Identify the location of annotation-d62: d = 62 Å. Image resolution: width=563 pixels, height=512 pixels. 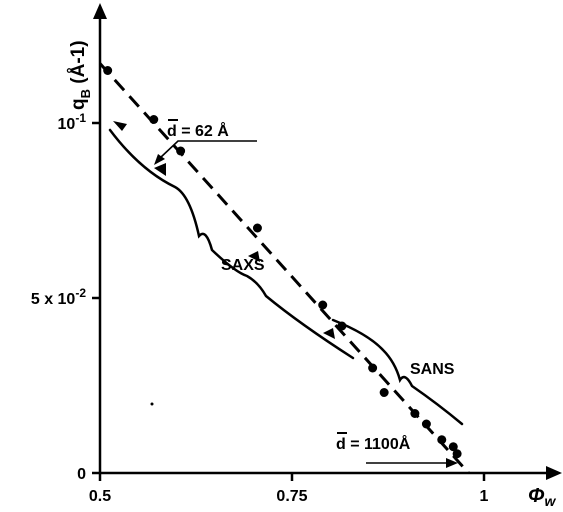
(205, 142).